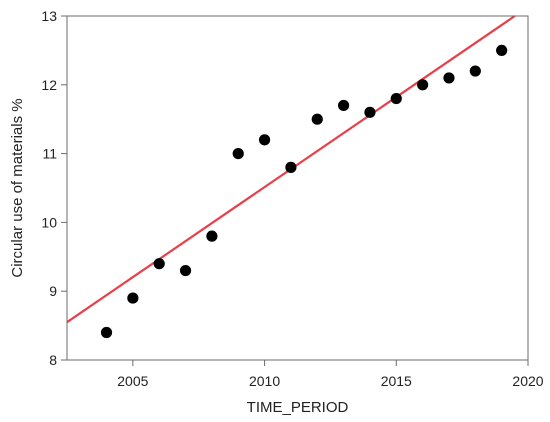 The width and height of the screenshot is (550, 422). What do you see at coordinates (298, 407) in the screenshot?
I see `x-axis-title: TIME_PERIOD` at bounding box center [298, 407].